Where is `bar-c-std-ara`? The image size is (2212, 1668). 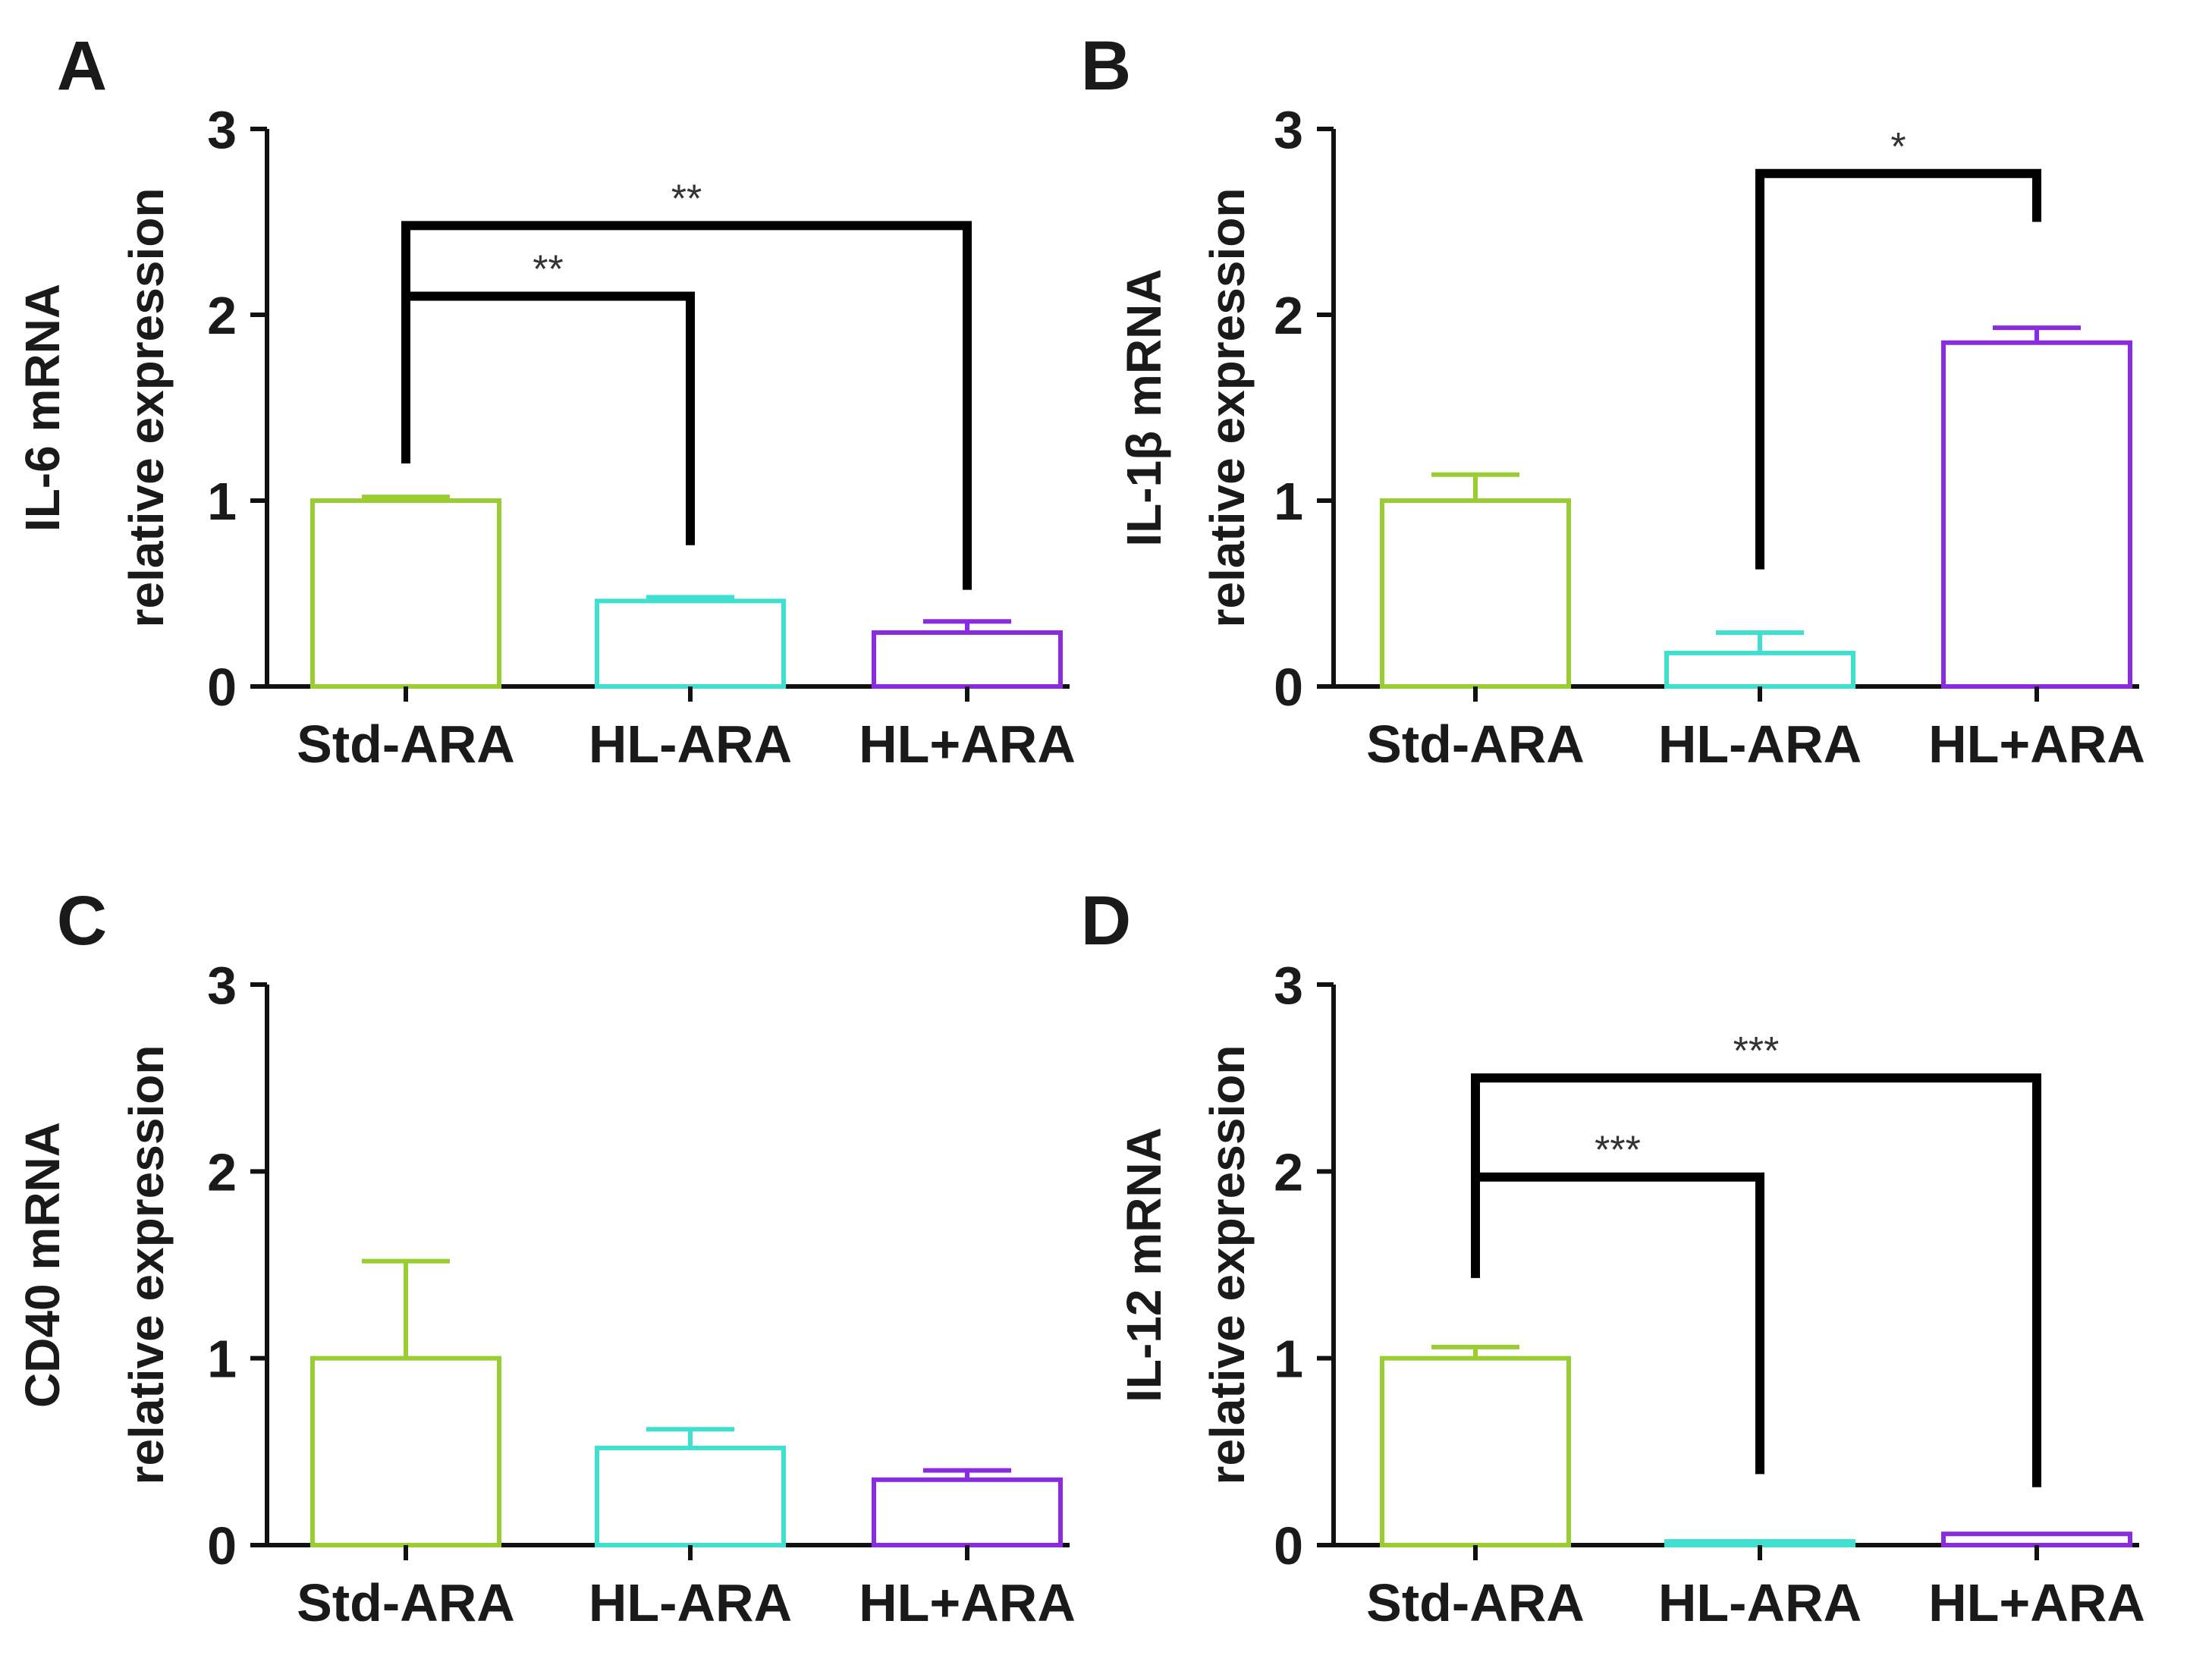 bar-c-std-ara is located at coordinates (405, 1451).